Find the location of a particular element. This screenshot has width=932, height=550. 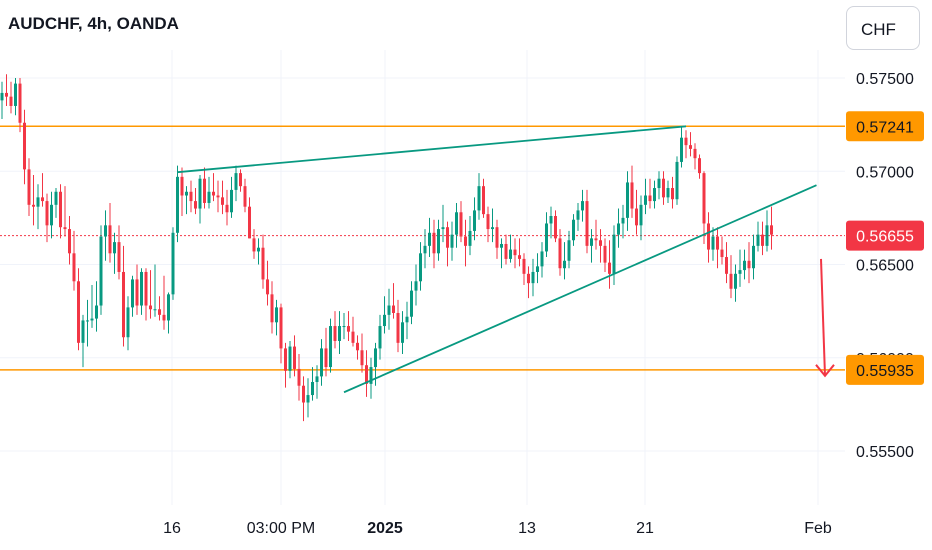

forecast-arrow is located at coordinates (825, 318).